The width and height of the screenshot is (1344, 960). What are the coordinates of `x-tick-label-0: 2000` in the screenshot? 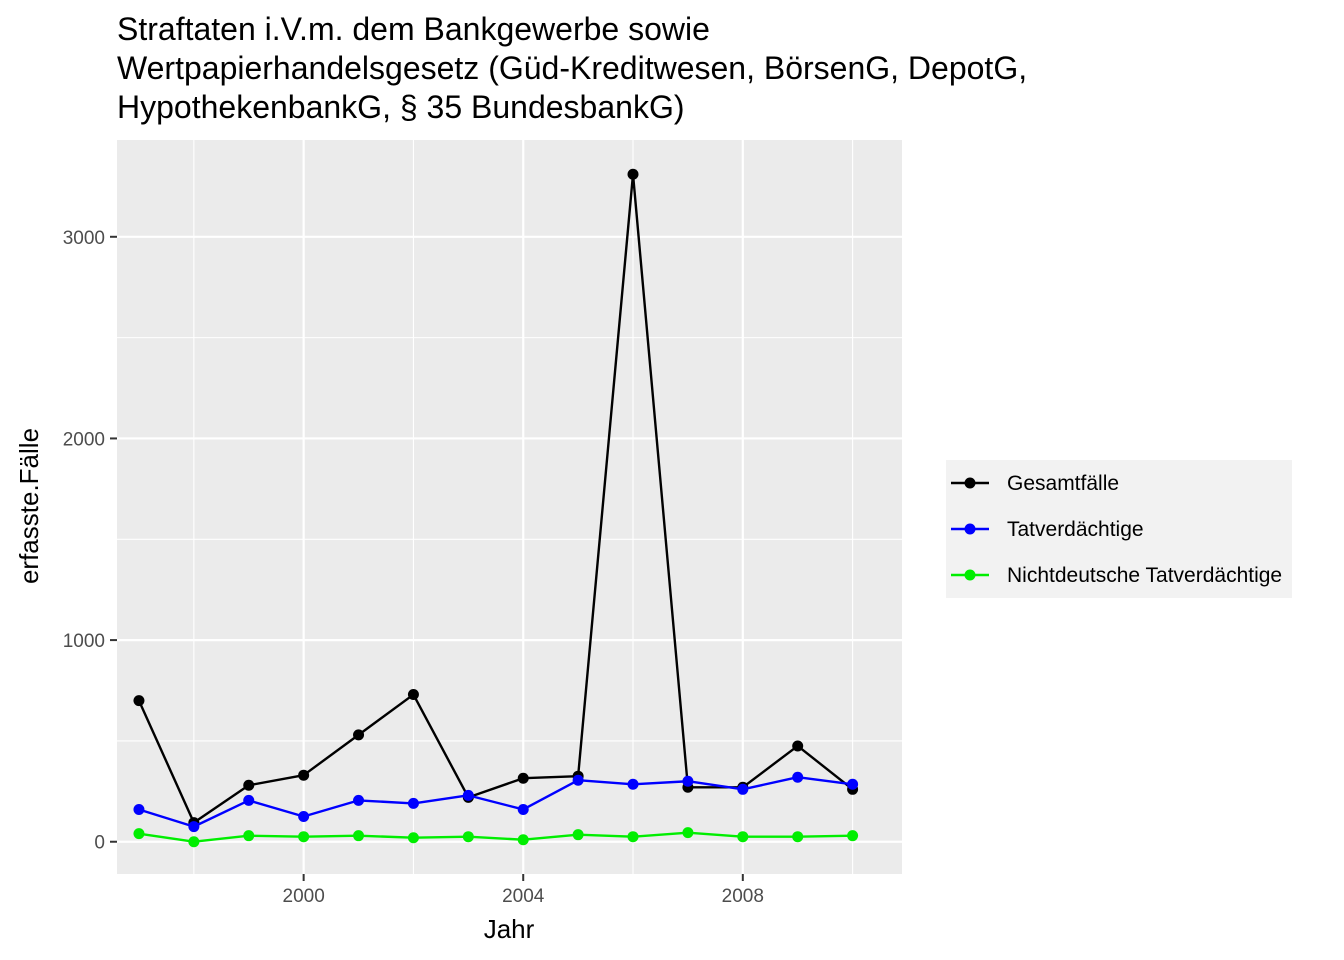 It's located at (304, 896).